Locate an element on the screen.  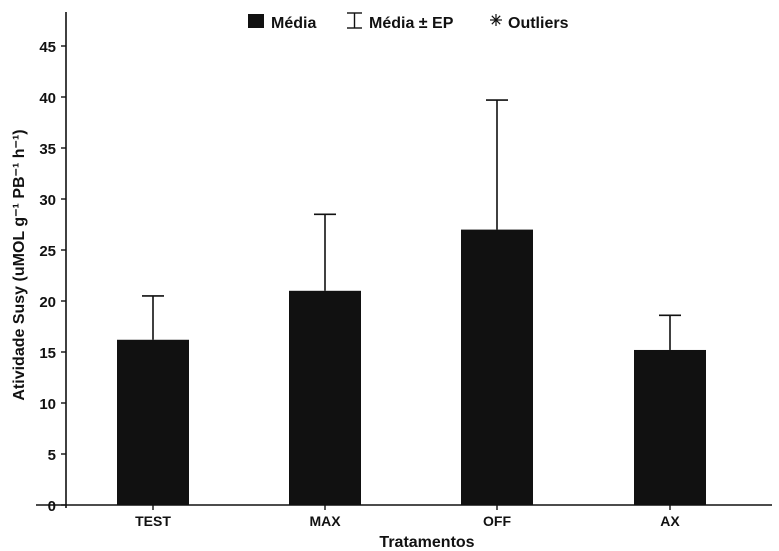
bar-test is located at coordinates (153, 422).